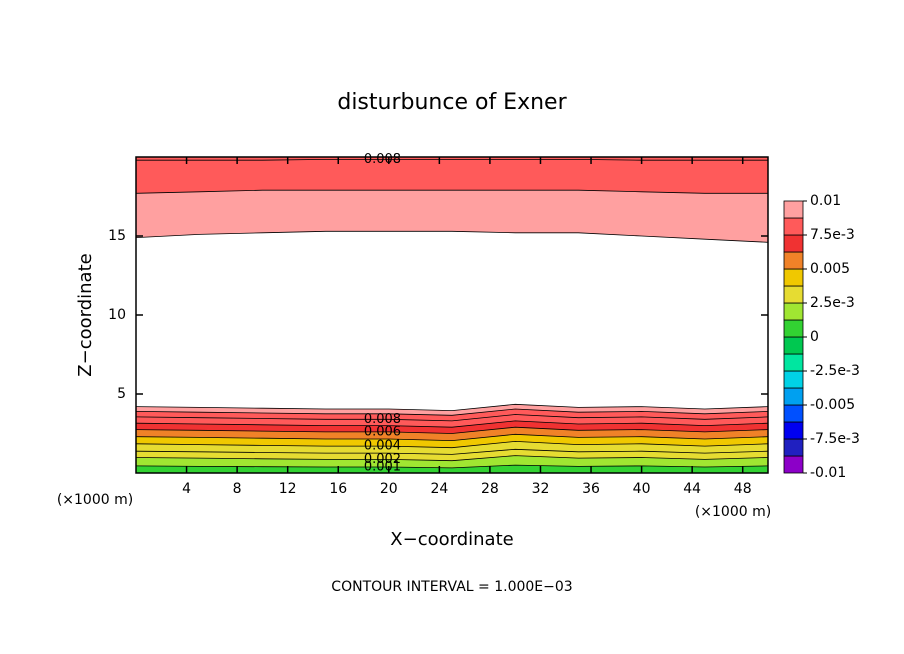 This screenshot has height=654, width=904. What do you see at coordinates (835, 439) in the screenshot?
I see `colorbar-tick-label: -7.5e-3` at bounding box center [835, 439].